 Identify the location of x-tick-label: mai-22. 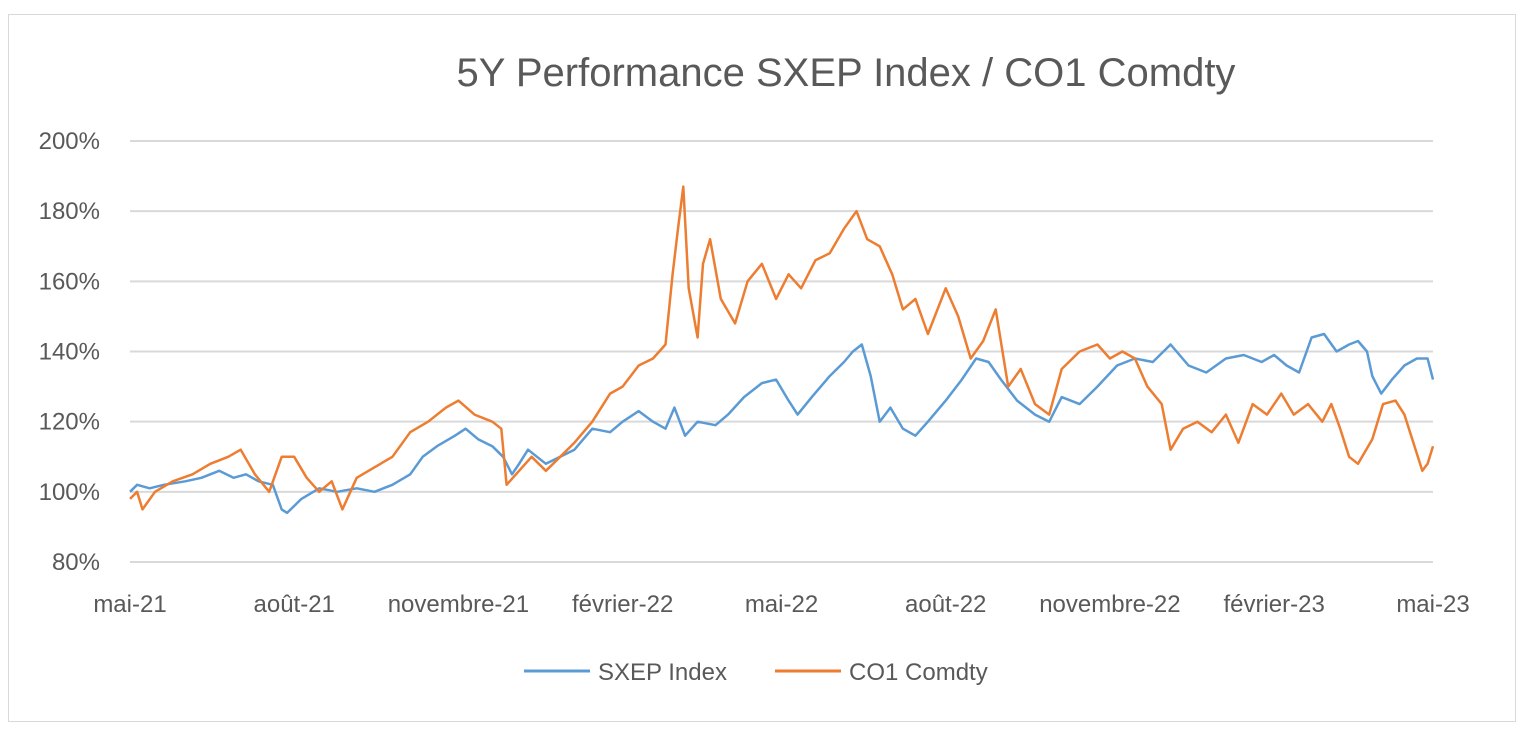
(781, 604).